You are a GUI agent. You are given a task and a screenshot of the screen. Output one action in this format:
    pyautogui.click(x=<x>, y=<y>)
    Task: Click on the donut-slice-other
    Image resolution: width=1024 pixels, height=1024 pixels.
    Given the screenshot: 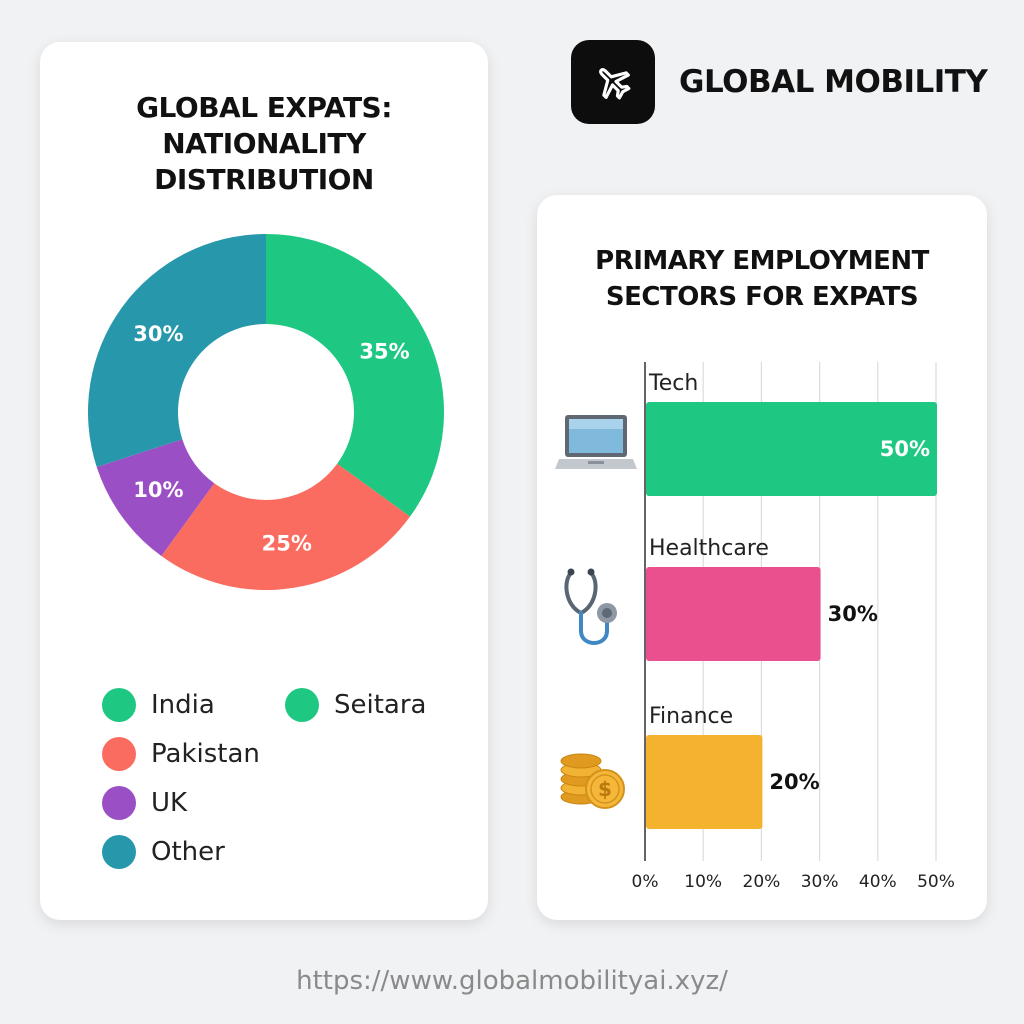 What is the action you would take?
    pyautogui.click(x=176, y=351)
    